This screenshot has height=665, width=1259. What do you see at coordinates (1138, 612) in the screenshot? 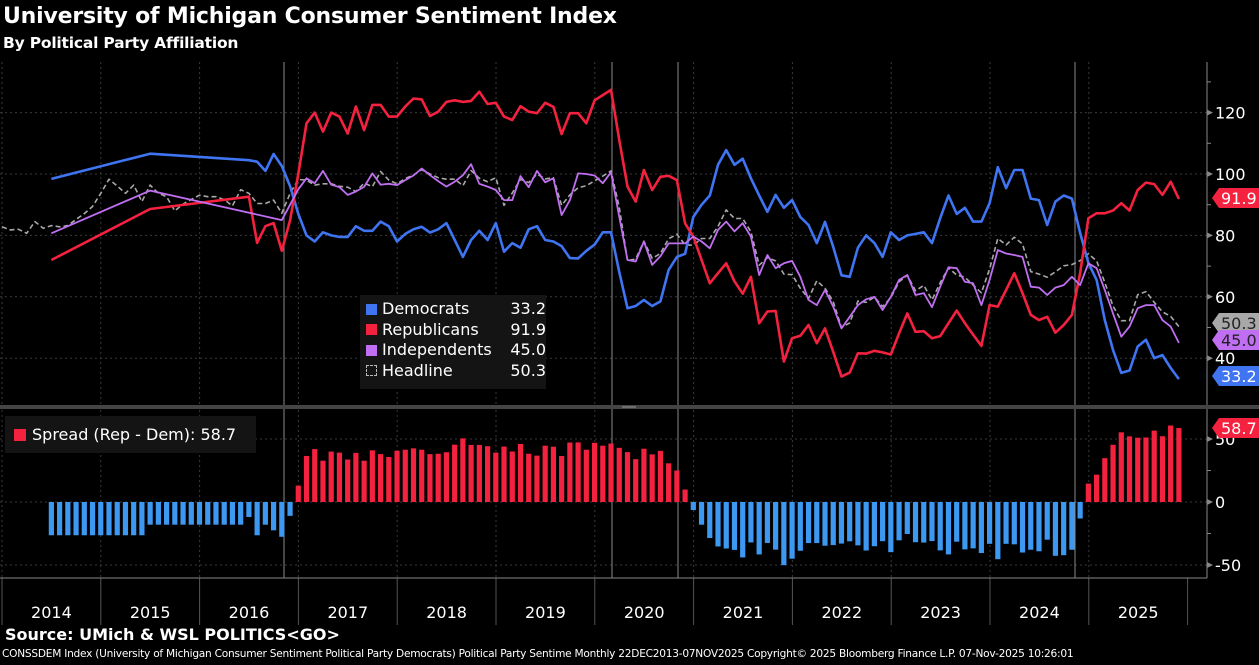
I see `x-tick-label: 2025` at bounding box center [1138, 612].